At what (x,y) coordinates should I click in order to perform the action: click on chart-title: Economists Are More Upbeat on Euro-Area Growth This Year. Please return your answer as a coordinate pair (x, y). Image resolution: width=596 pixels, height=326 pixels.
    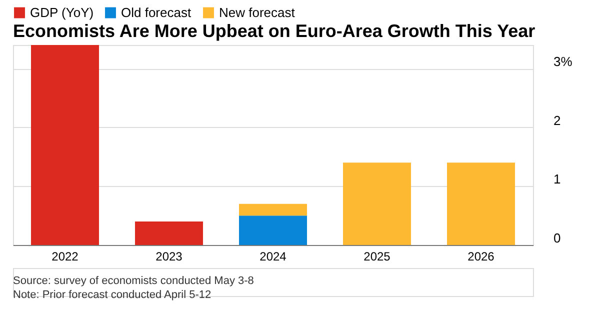
    Looking at the image, I should click on (274, 31).